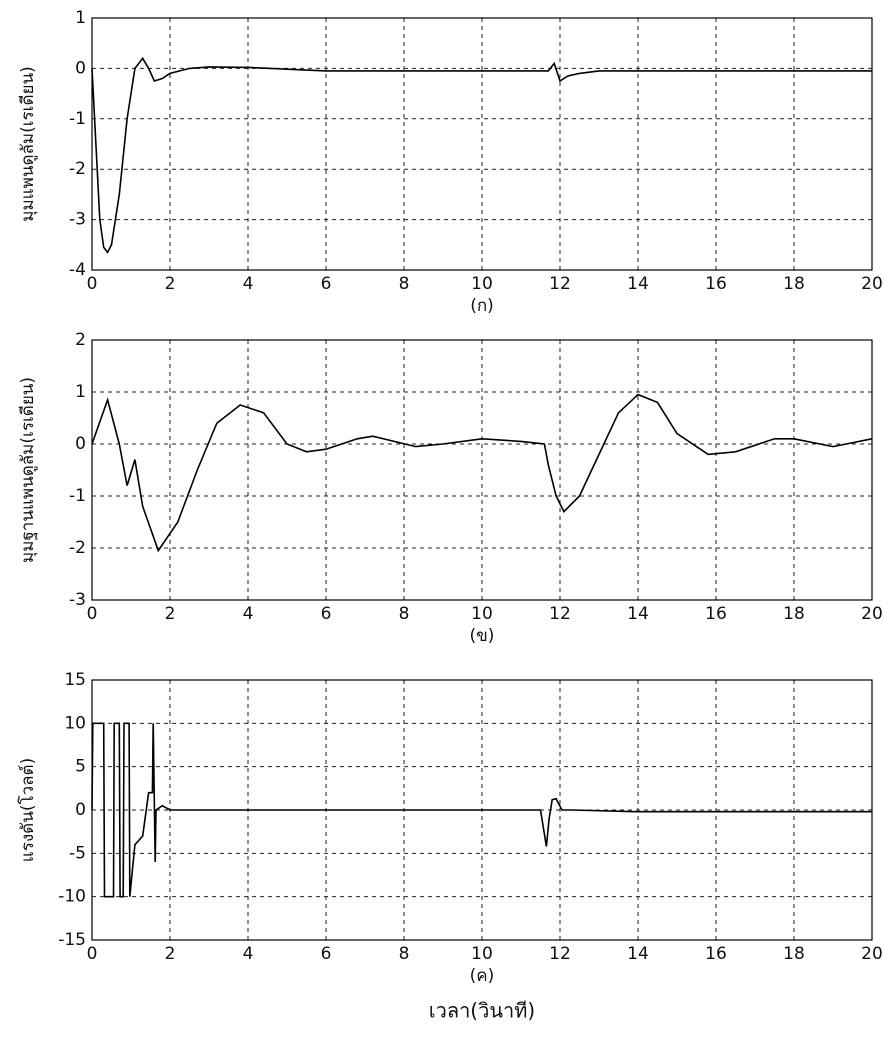 This screenshot has width=884, height=1037. What do you see at coordinates (75, 723) in the screenshot?
I see `y-tick-label: 10` at bounding box center [75, 723].